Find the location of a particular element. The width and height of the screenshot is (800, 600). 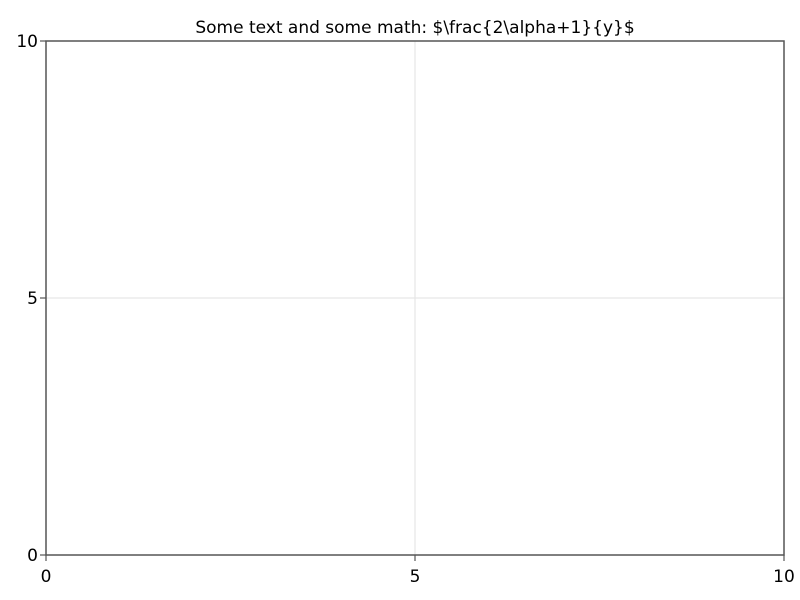

x-tick-label: 0 is located at coordinates (46, 577).